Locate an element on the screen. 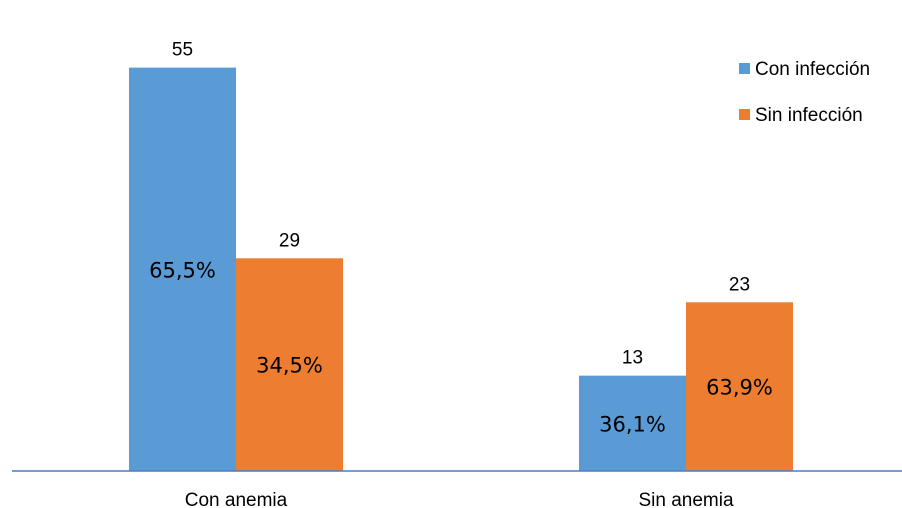 This screenshot has width=902, height=508. percent-label-sin-anemia-con-infeccion: 36,1% is located at coordinates (632, 424).